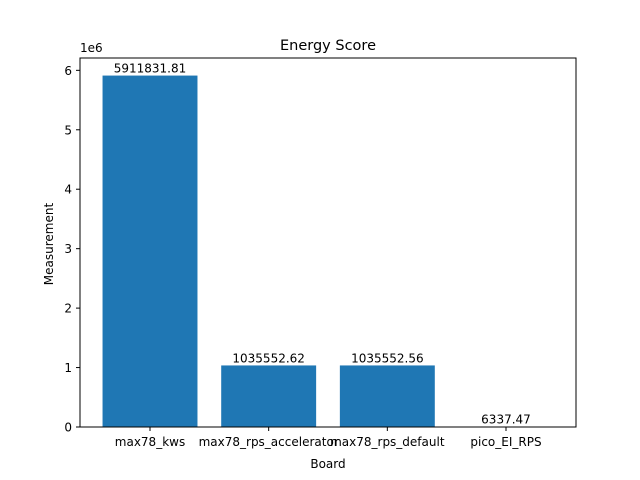 Image resolution: width=640 pixels, height=480 pixels. What do you see at coordinates (506, 420) in the screenshot?
I see `value-label-pico_EI_RPS: 6337.47` at bounding box center [506, 420].